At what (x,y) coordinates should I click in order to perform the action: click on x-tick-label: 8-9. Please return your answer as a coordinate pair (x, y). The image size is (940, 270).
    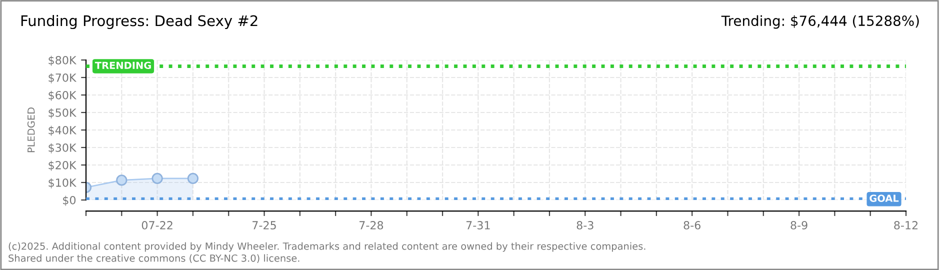
    Looking at the image, I should click on (799, 225).